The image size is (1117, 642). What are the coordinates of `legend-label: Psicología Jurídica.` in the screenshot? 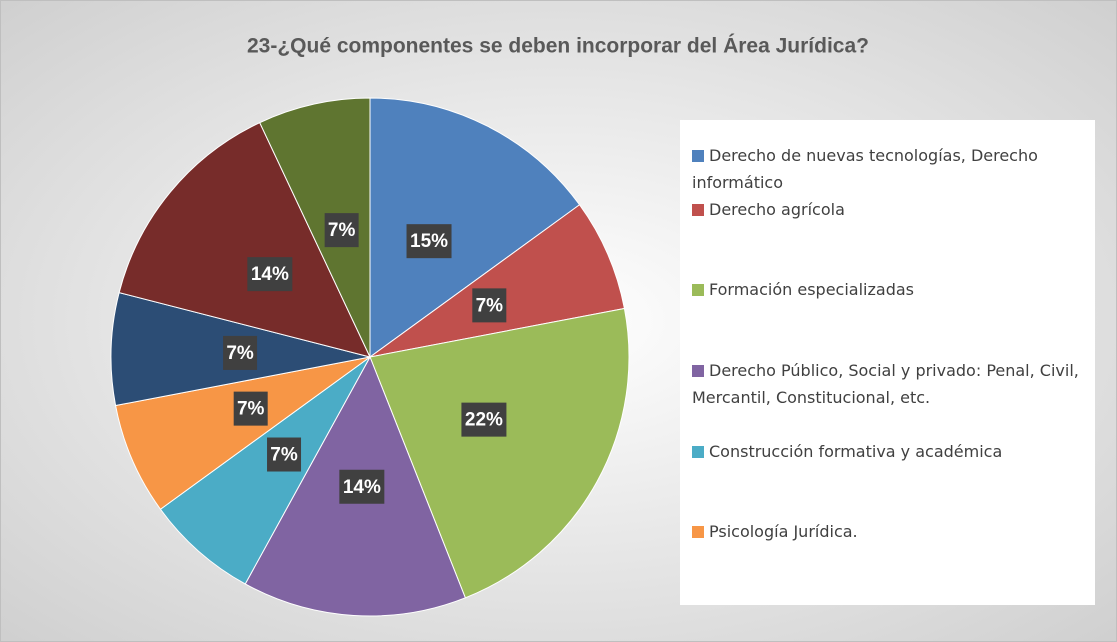 It's located at (783, 531).